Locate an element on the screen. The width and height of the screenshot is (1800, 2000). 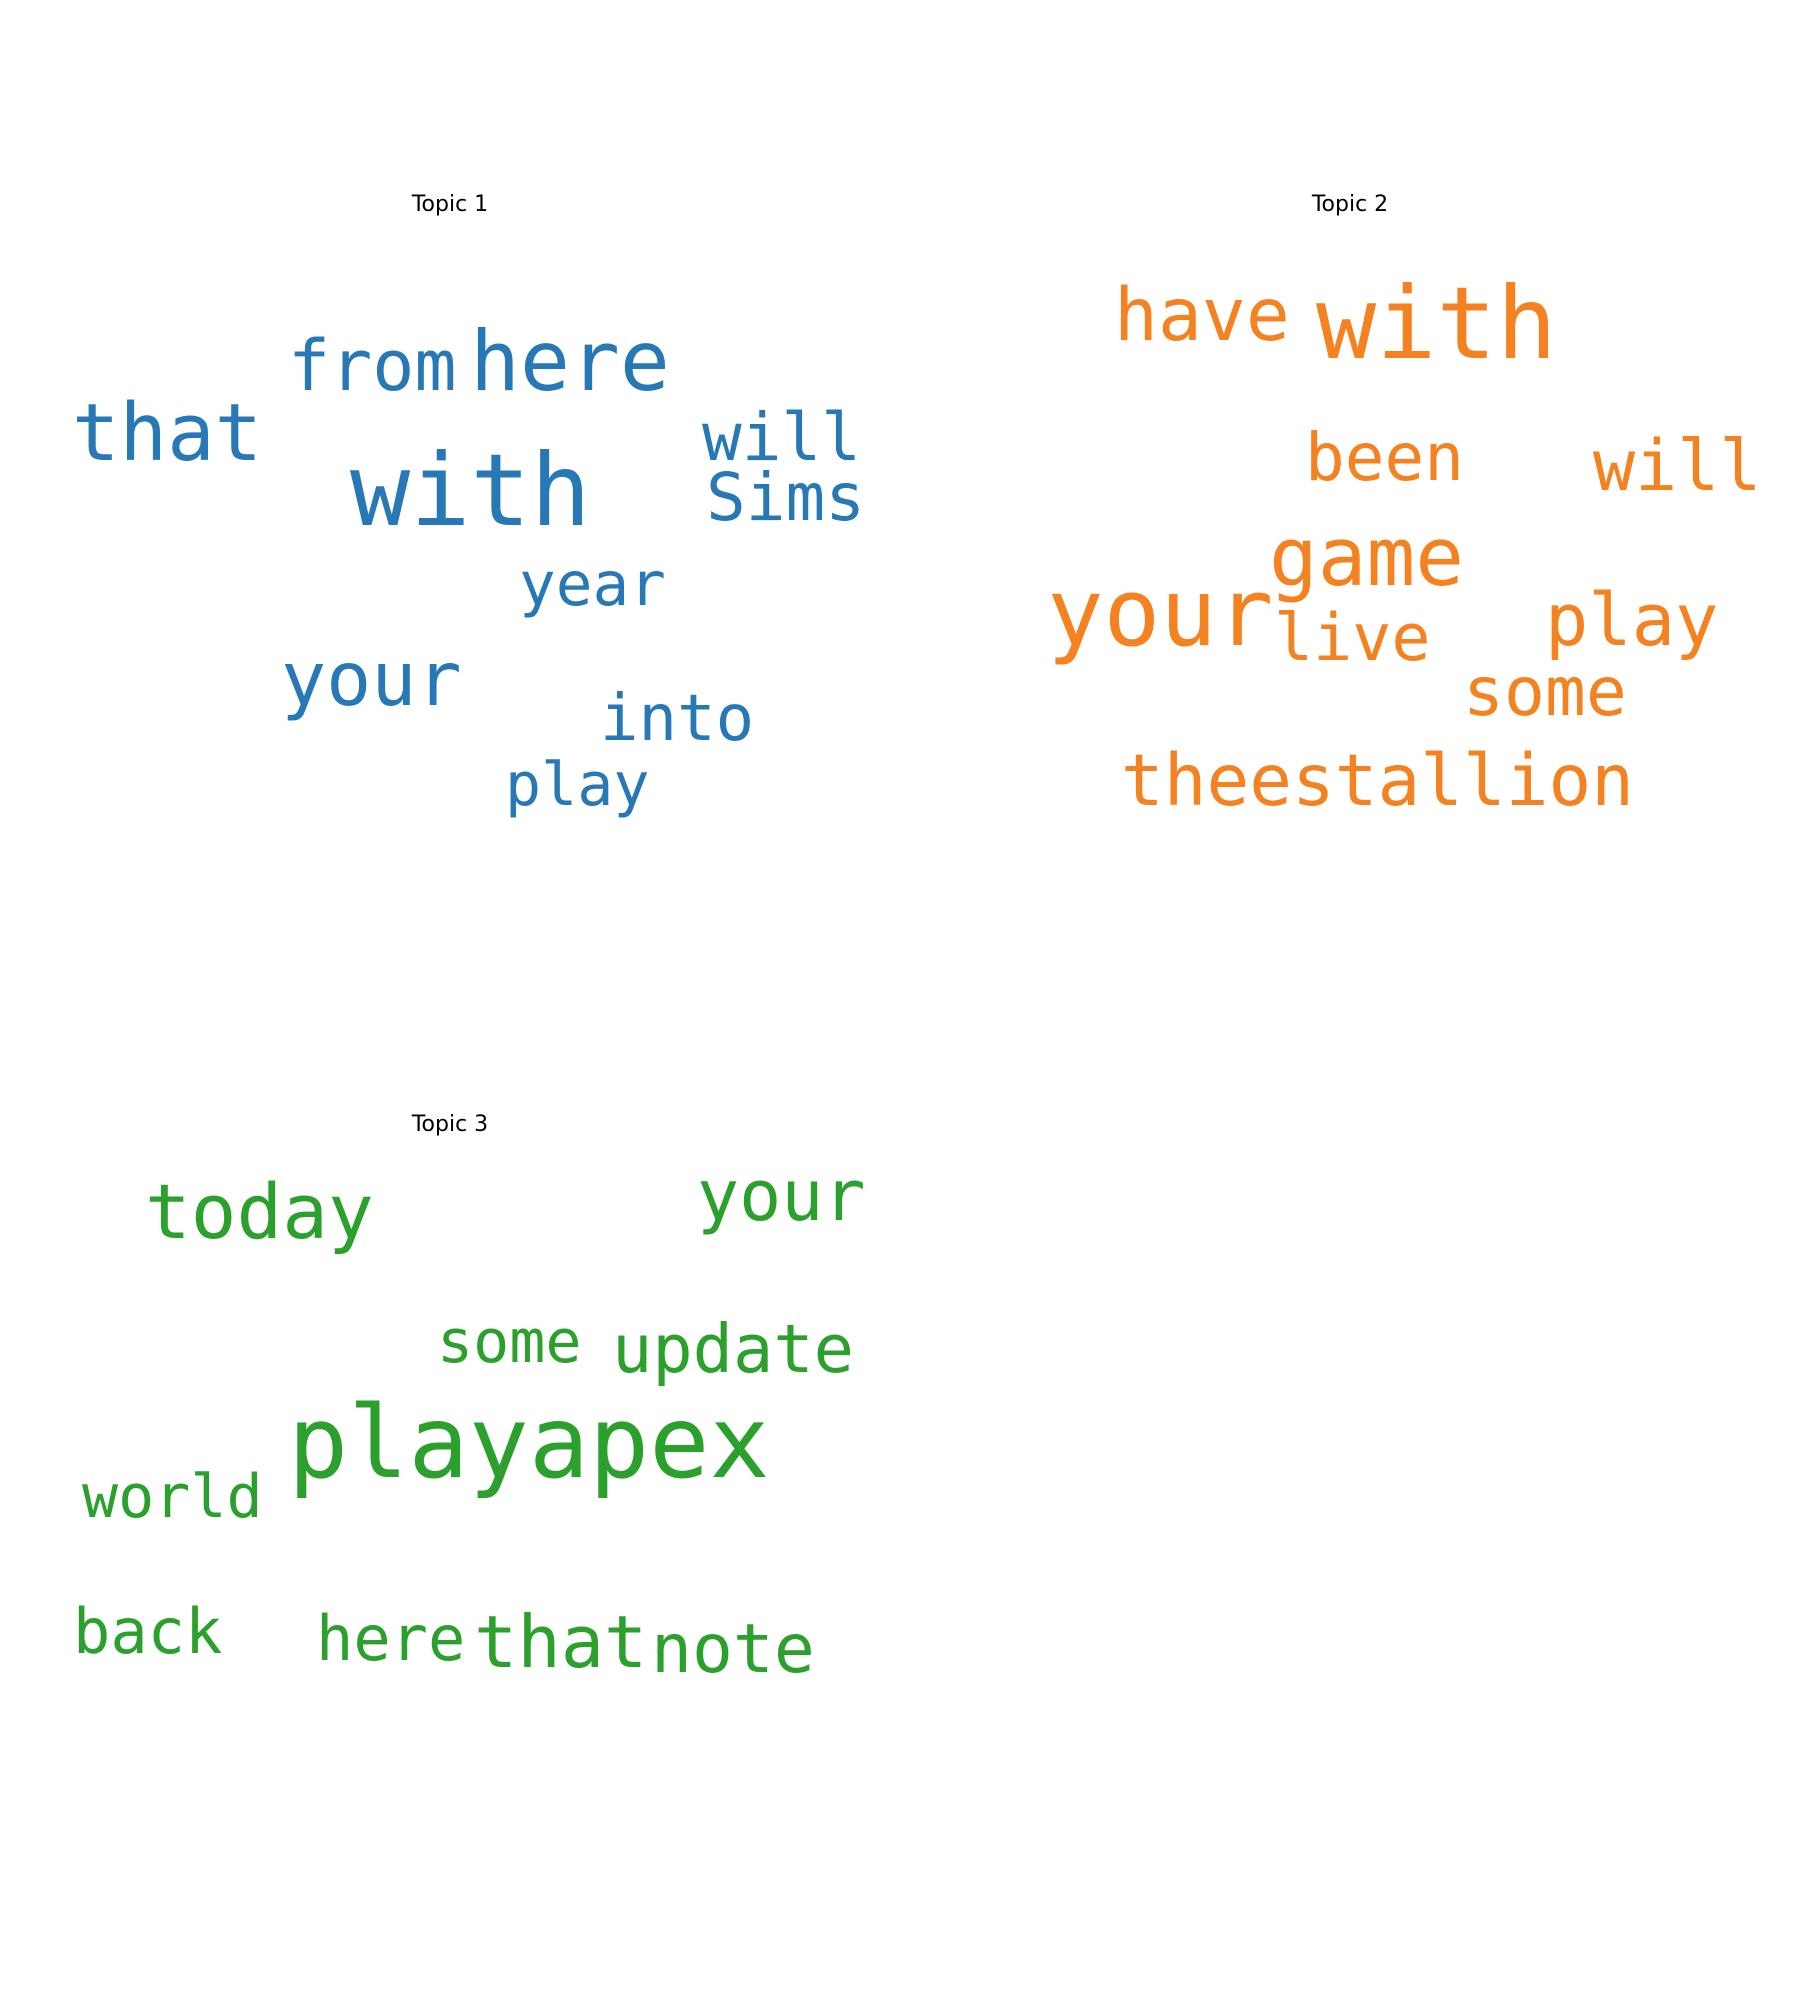
chart-title: Topic 2 is located at coordinates (1350, 204).